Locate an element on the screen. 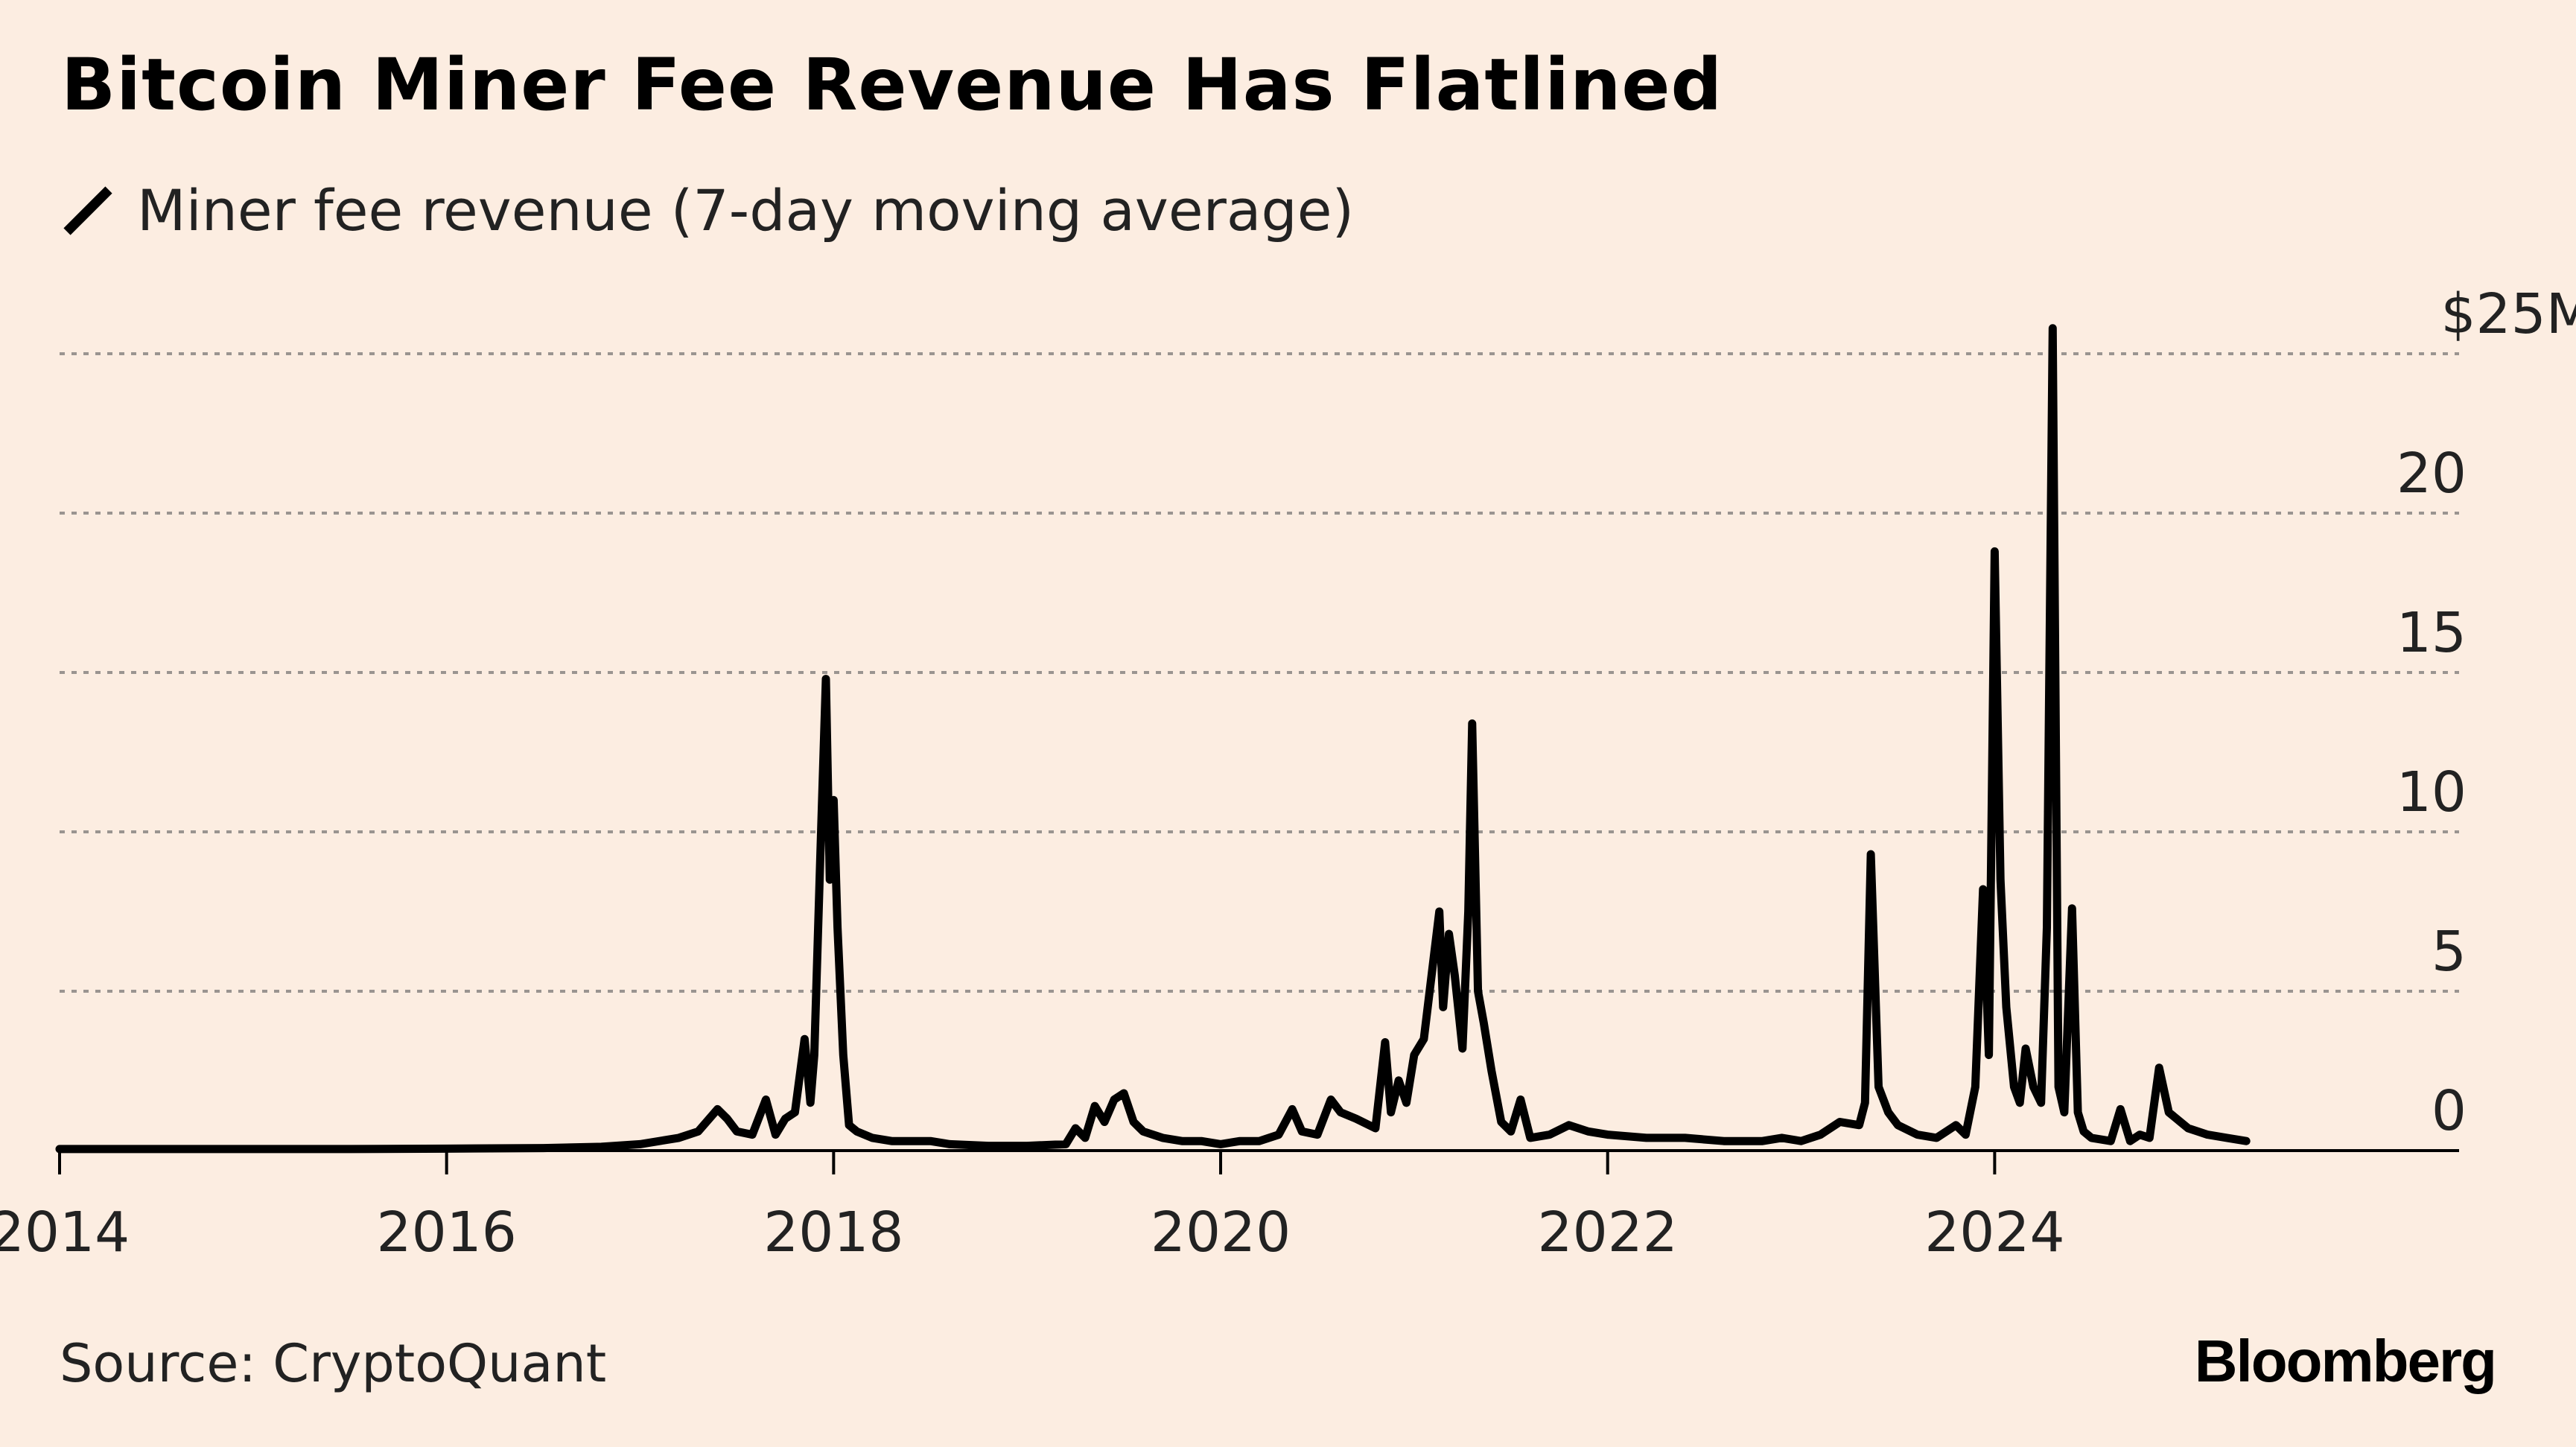  legend: Miner fee revenue (7-day moving average) is located at coordinates (707, 210).